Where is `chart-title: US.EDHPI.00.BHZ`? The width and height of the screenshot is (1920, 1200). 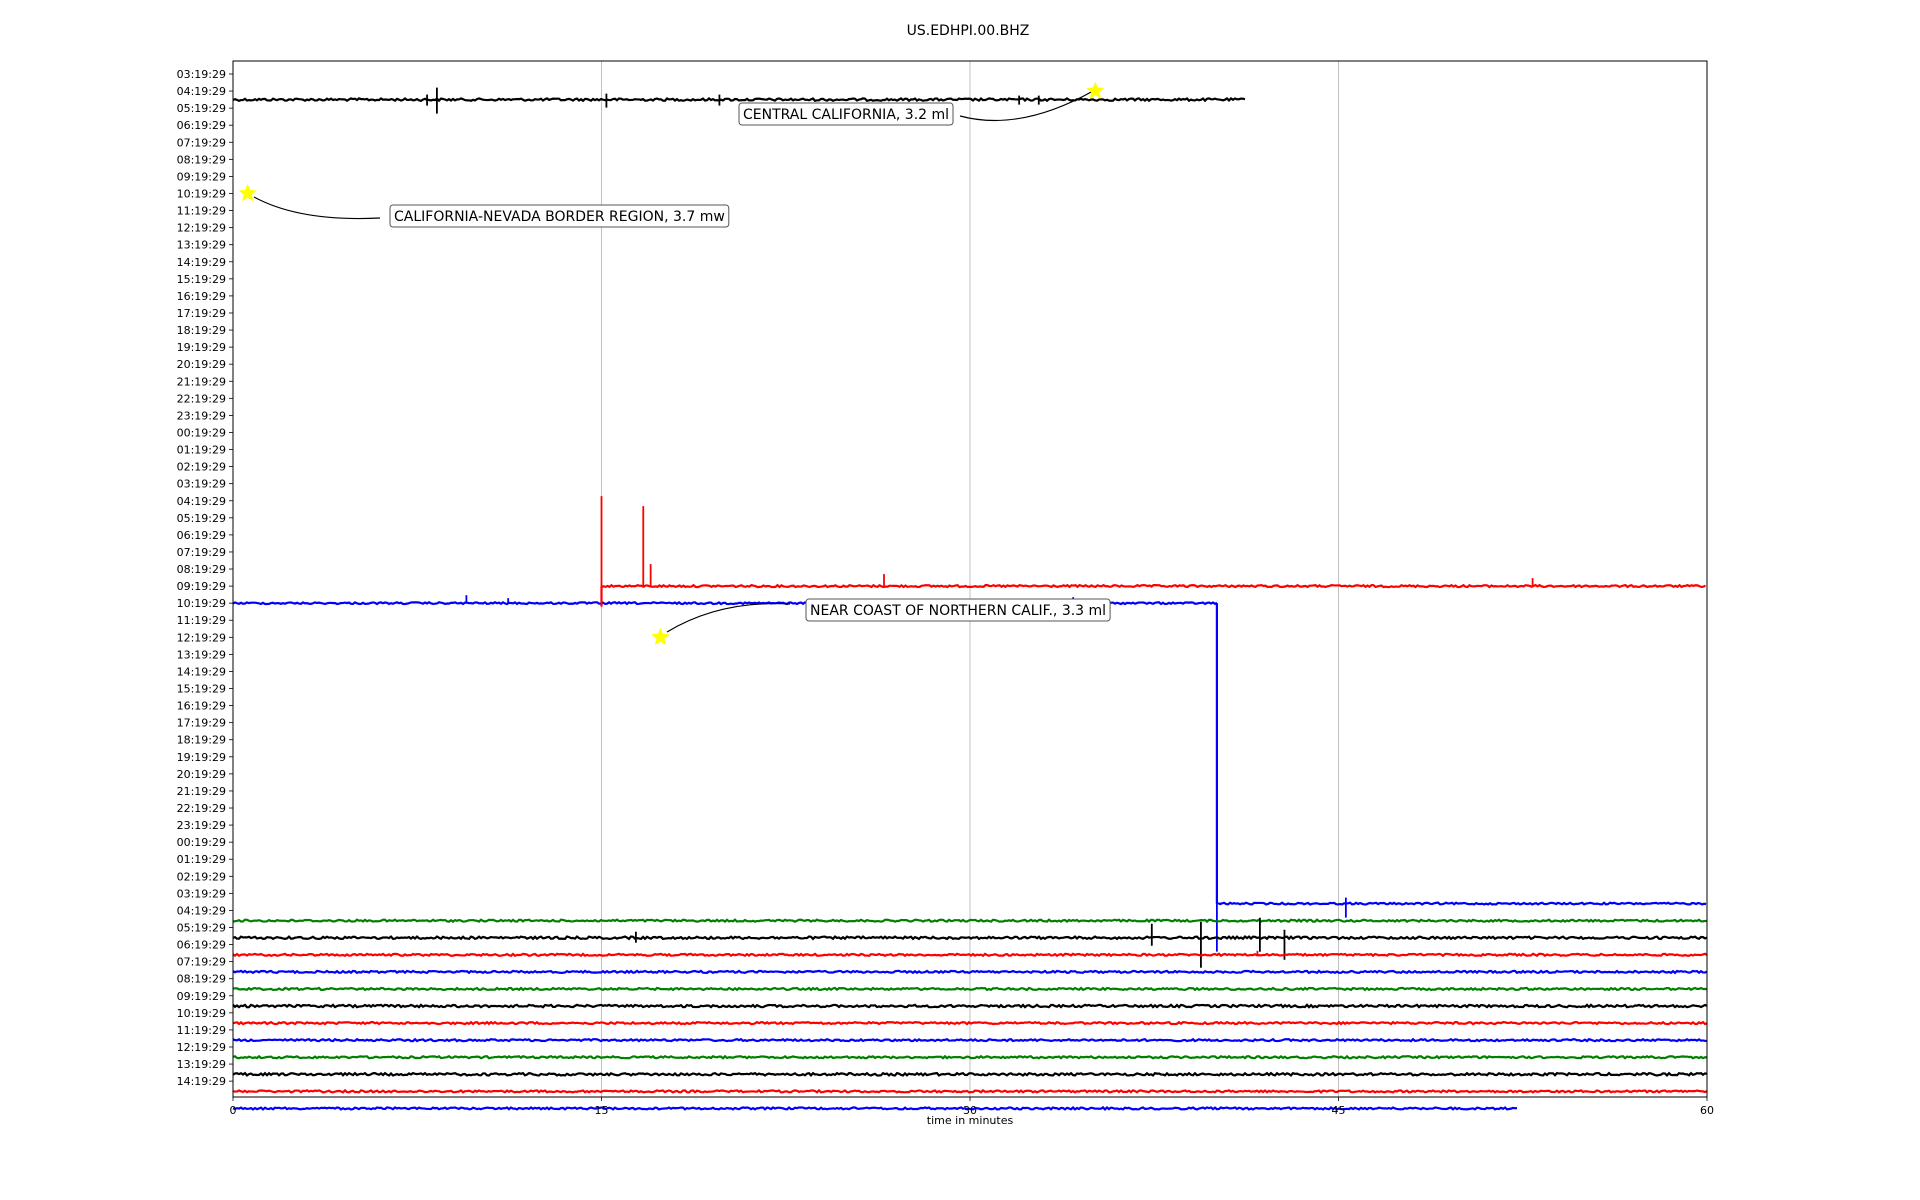 chart-title: US.EDHPI.00.BHZ is located at coordinates (968, 31).